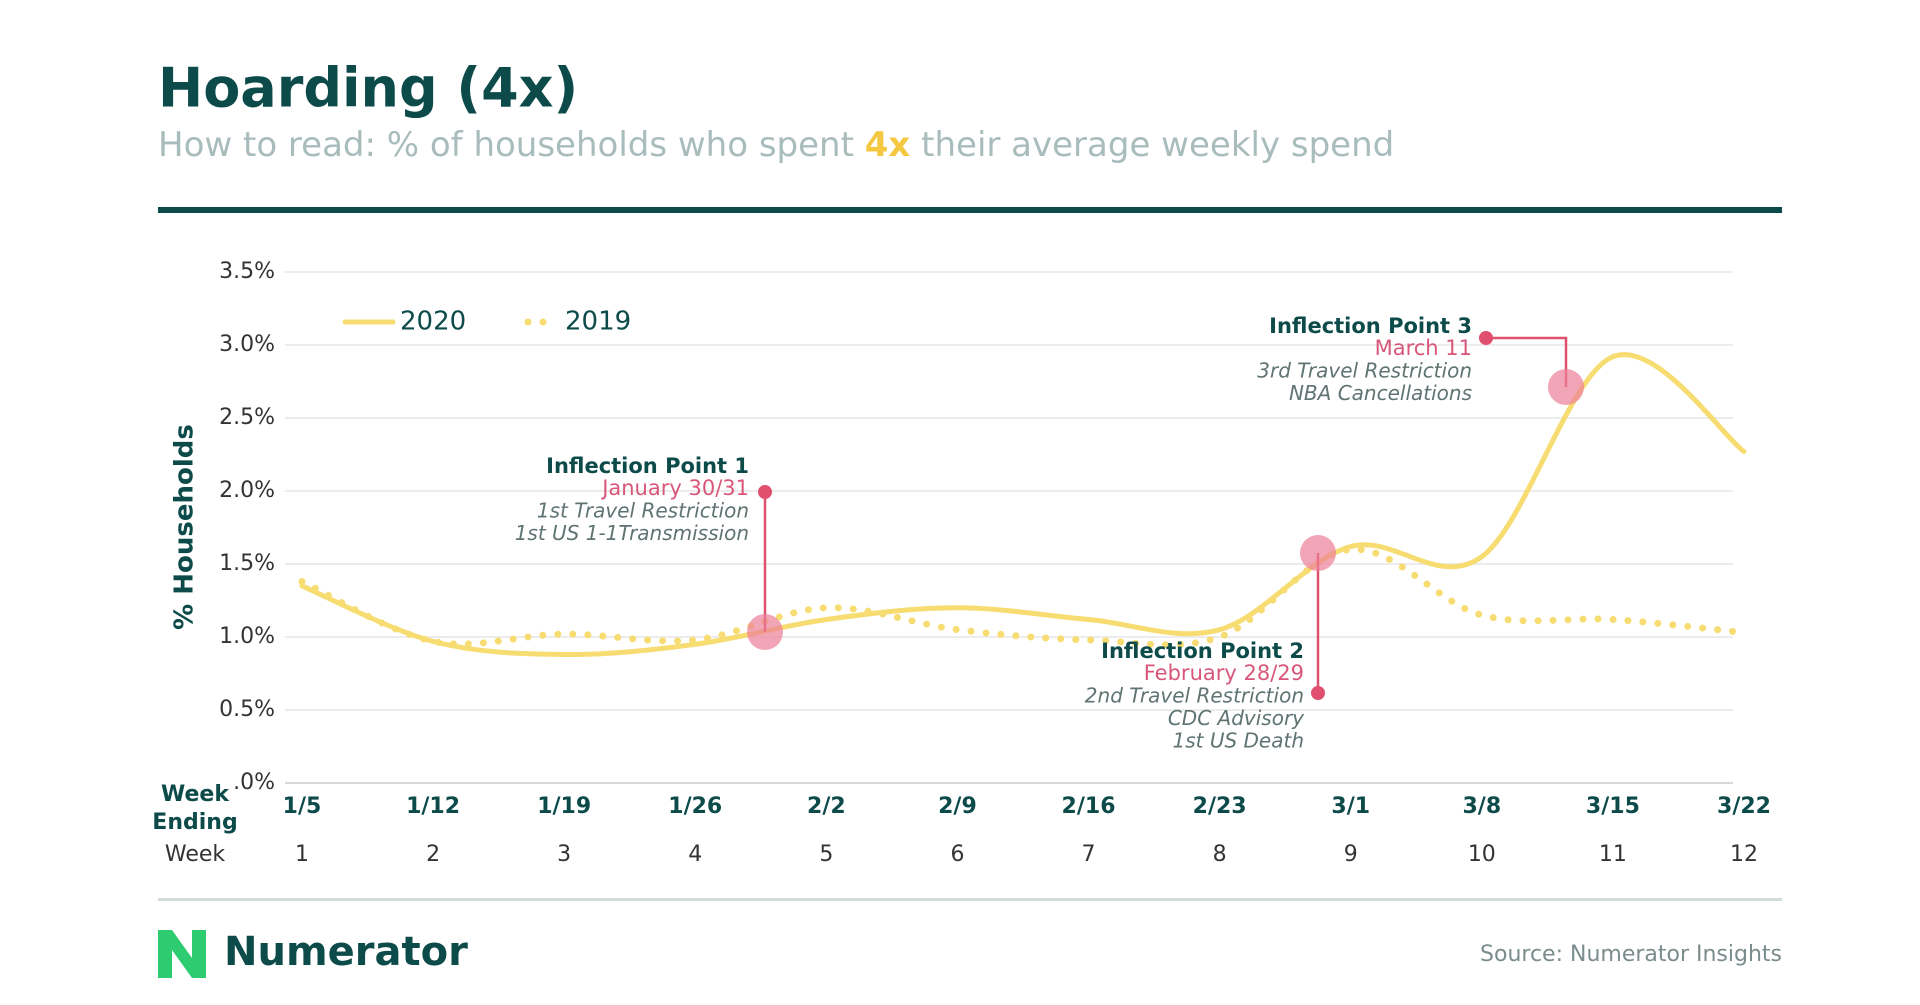 This screenshot has width=1920, height=1005. What do you see at coordinates (1350, 806) in the screenshot?
I see `x-tick-label: 3/1` at bounding box center [1350, 806].